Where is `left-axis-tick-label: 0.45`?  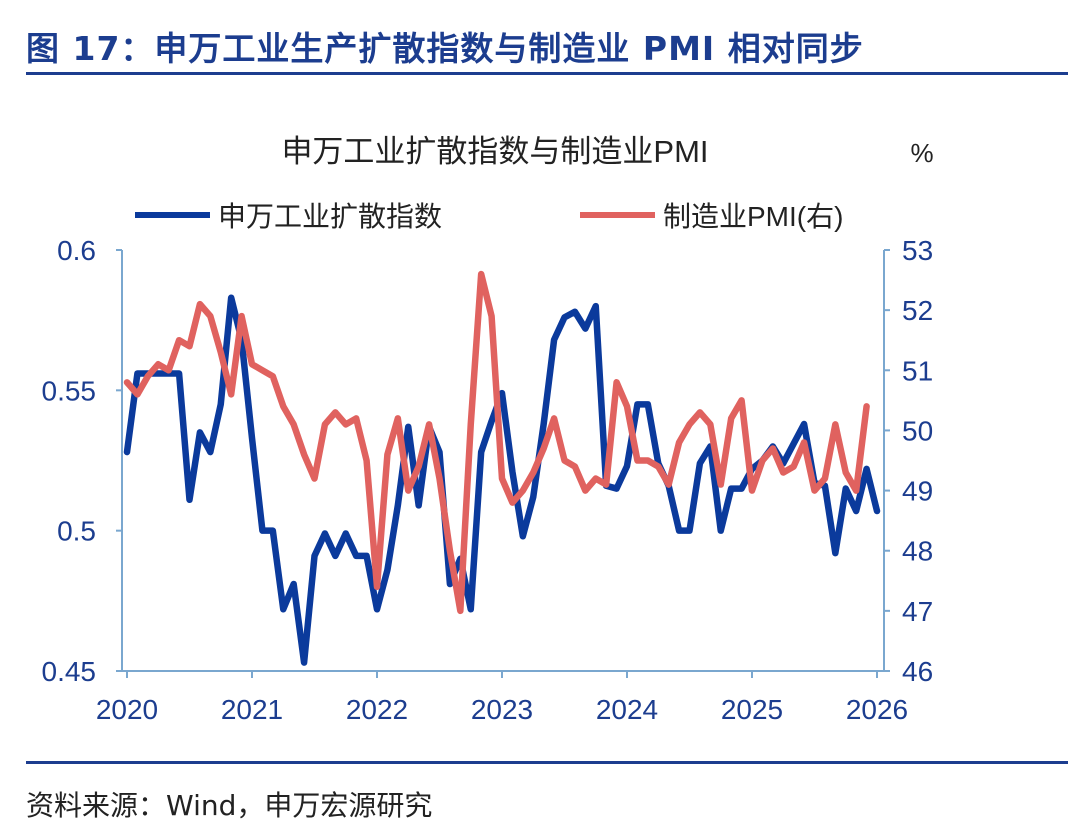 left-axis-tick-label: 0.45 is located at coordinates (69, 671).